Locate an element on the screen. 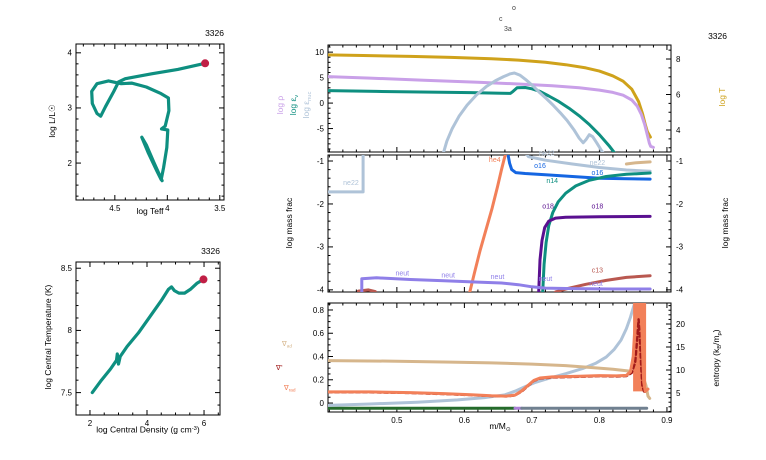  series-log-eps-nu is located at coordinates (472, 119).